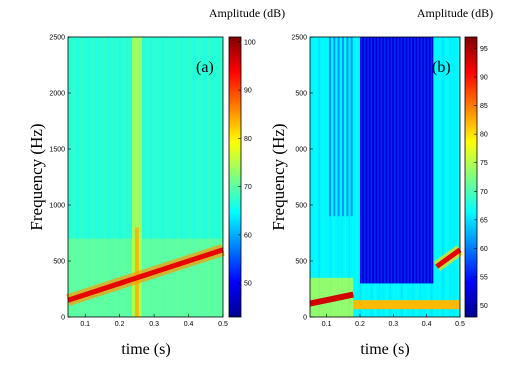 The height and width of the screenshot is (367, 511). What do you see at coordinates (154, 324) in the screenshot?
I see `x-tick-label: 0.3` at bounding box center [154, 324].